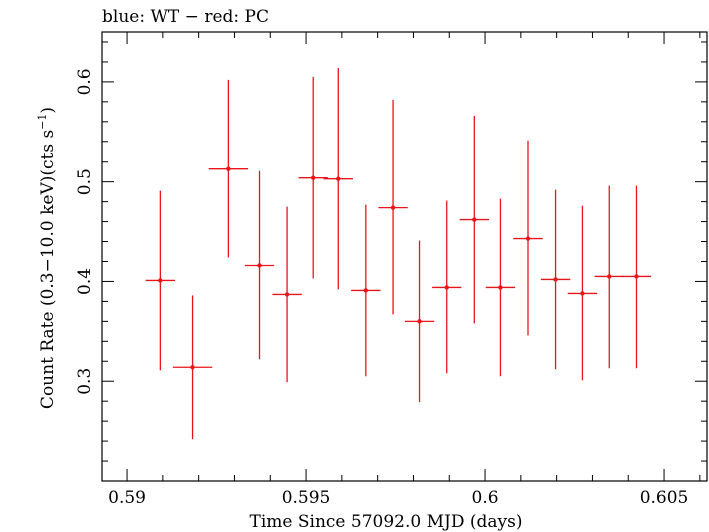  What do you see at coordinates (306, 498) in the screenshot?
I see `x-tick-label: 0.595` at bounding box center [306, 498].